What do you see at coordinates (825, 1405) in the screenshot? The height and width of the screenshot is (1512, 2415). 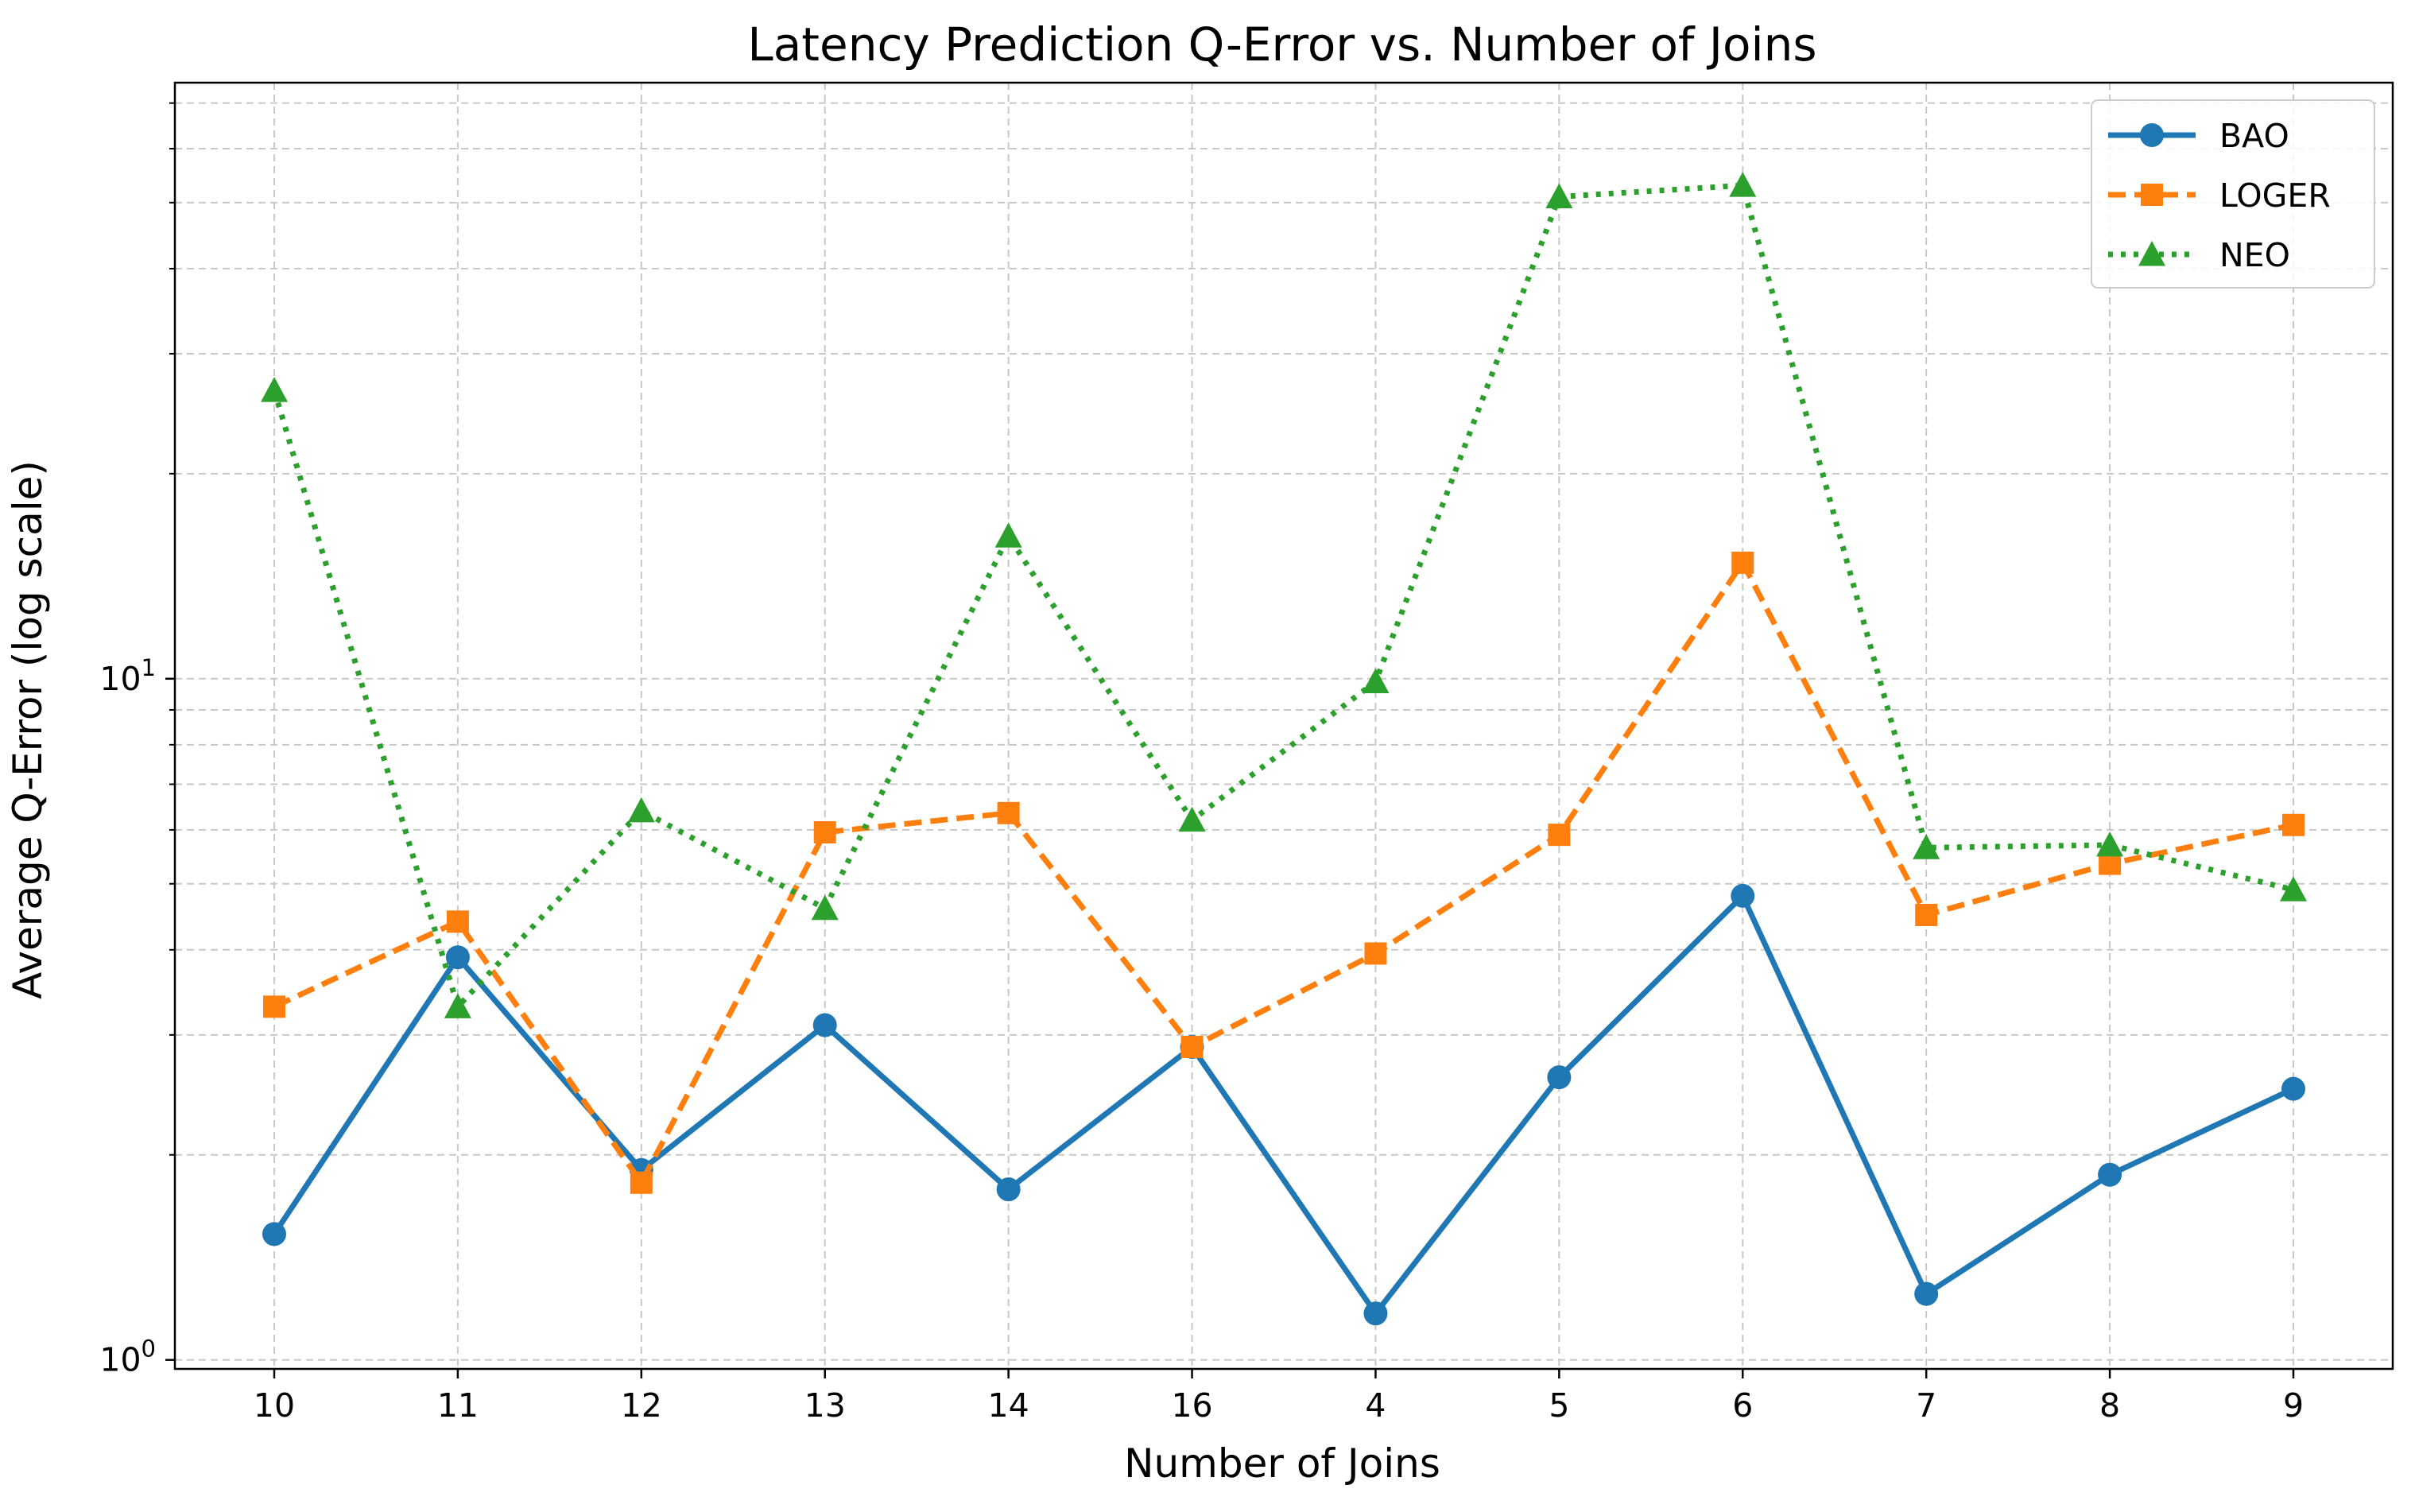 I see `x-tick-label: 13` at bounding box center [825, 1405].